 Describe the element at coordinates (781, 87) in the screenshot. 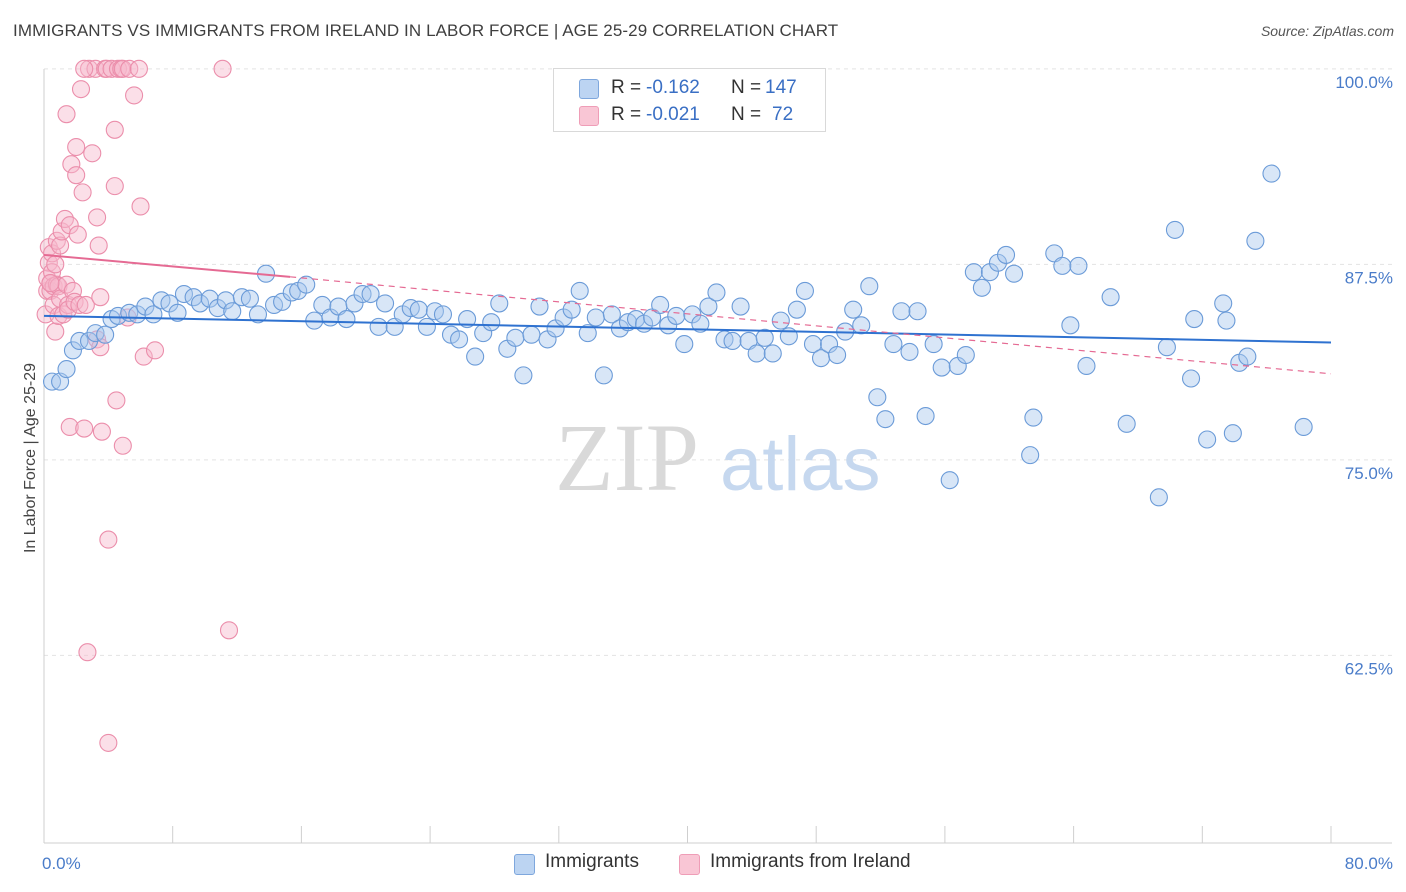

I see `legend-n-value: 147` at that location.